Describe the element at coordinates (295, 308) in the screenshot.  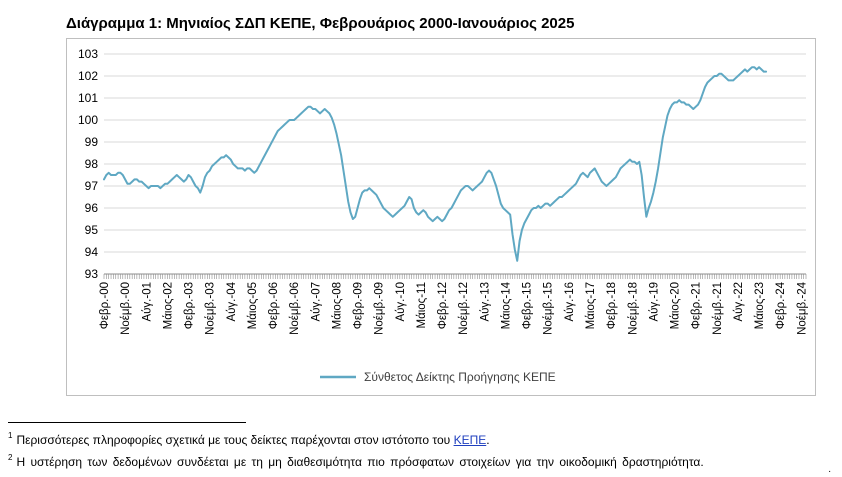
I see `x-tick-label: Νοέμβ.-06` at that location.